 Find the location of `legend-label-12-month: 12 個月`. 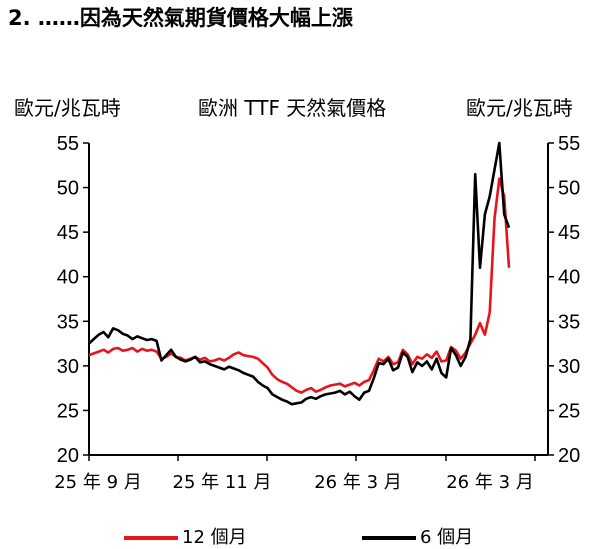

legend-label-12-month: 12 個月 is located at coordinates (214, 537).